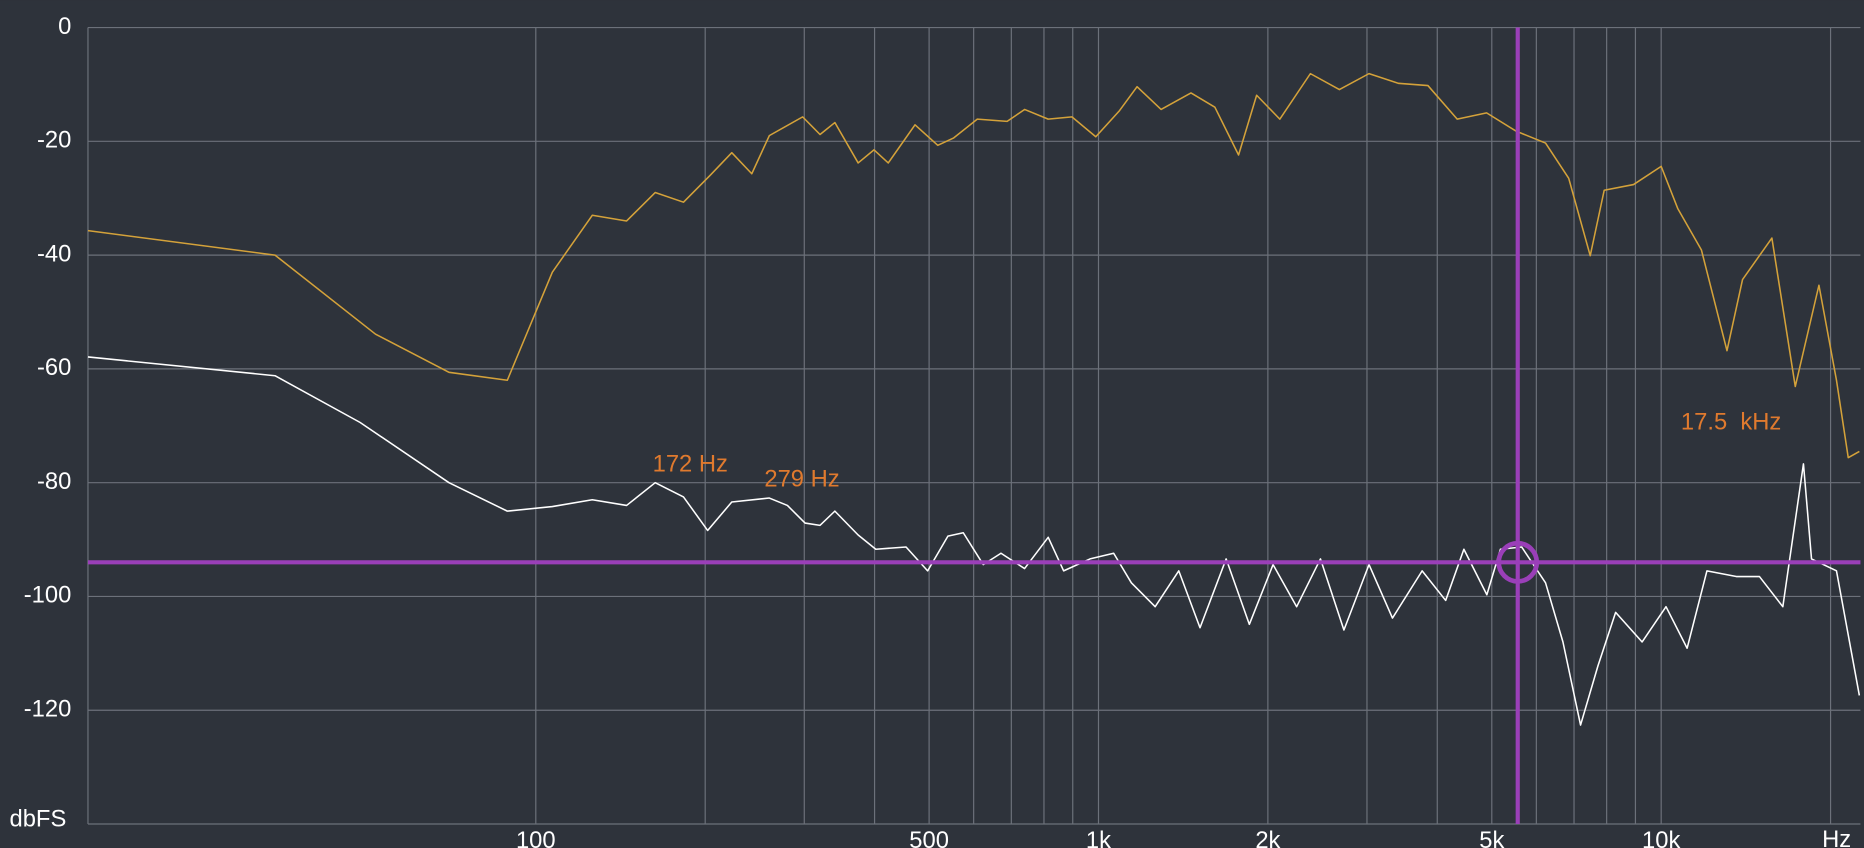 This screenshot has width=1864, height=848. What do you see at coordinates (64, 26) in the screenshot?
I see `y-tick-label: 0` at bounding box center [64, 26].